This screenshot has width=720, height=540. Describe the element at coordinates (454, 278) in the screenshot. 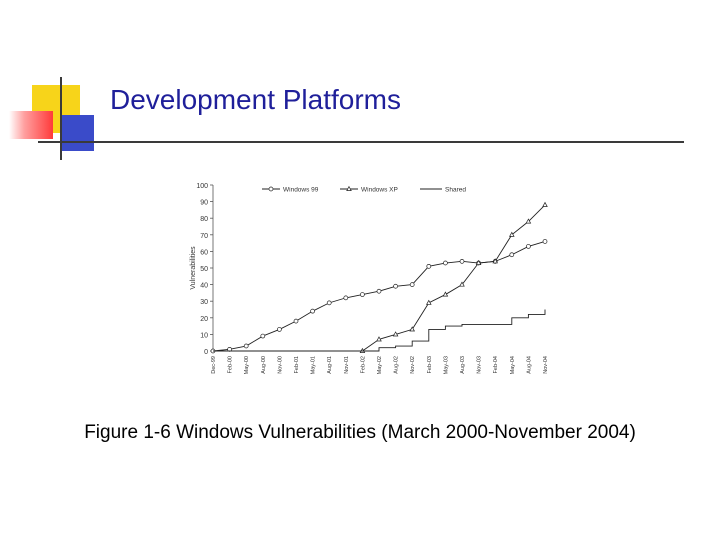

I see `series-line-windows-xp` at that location.